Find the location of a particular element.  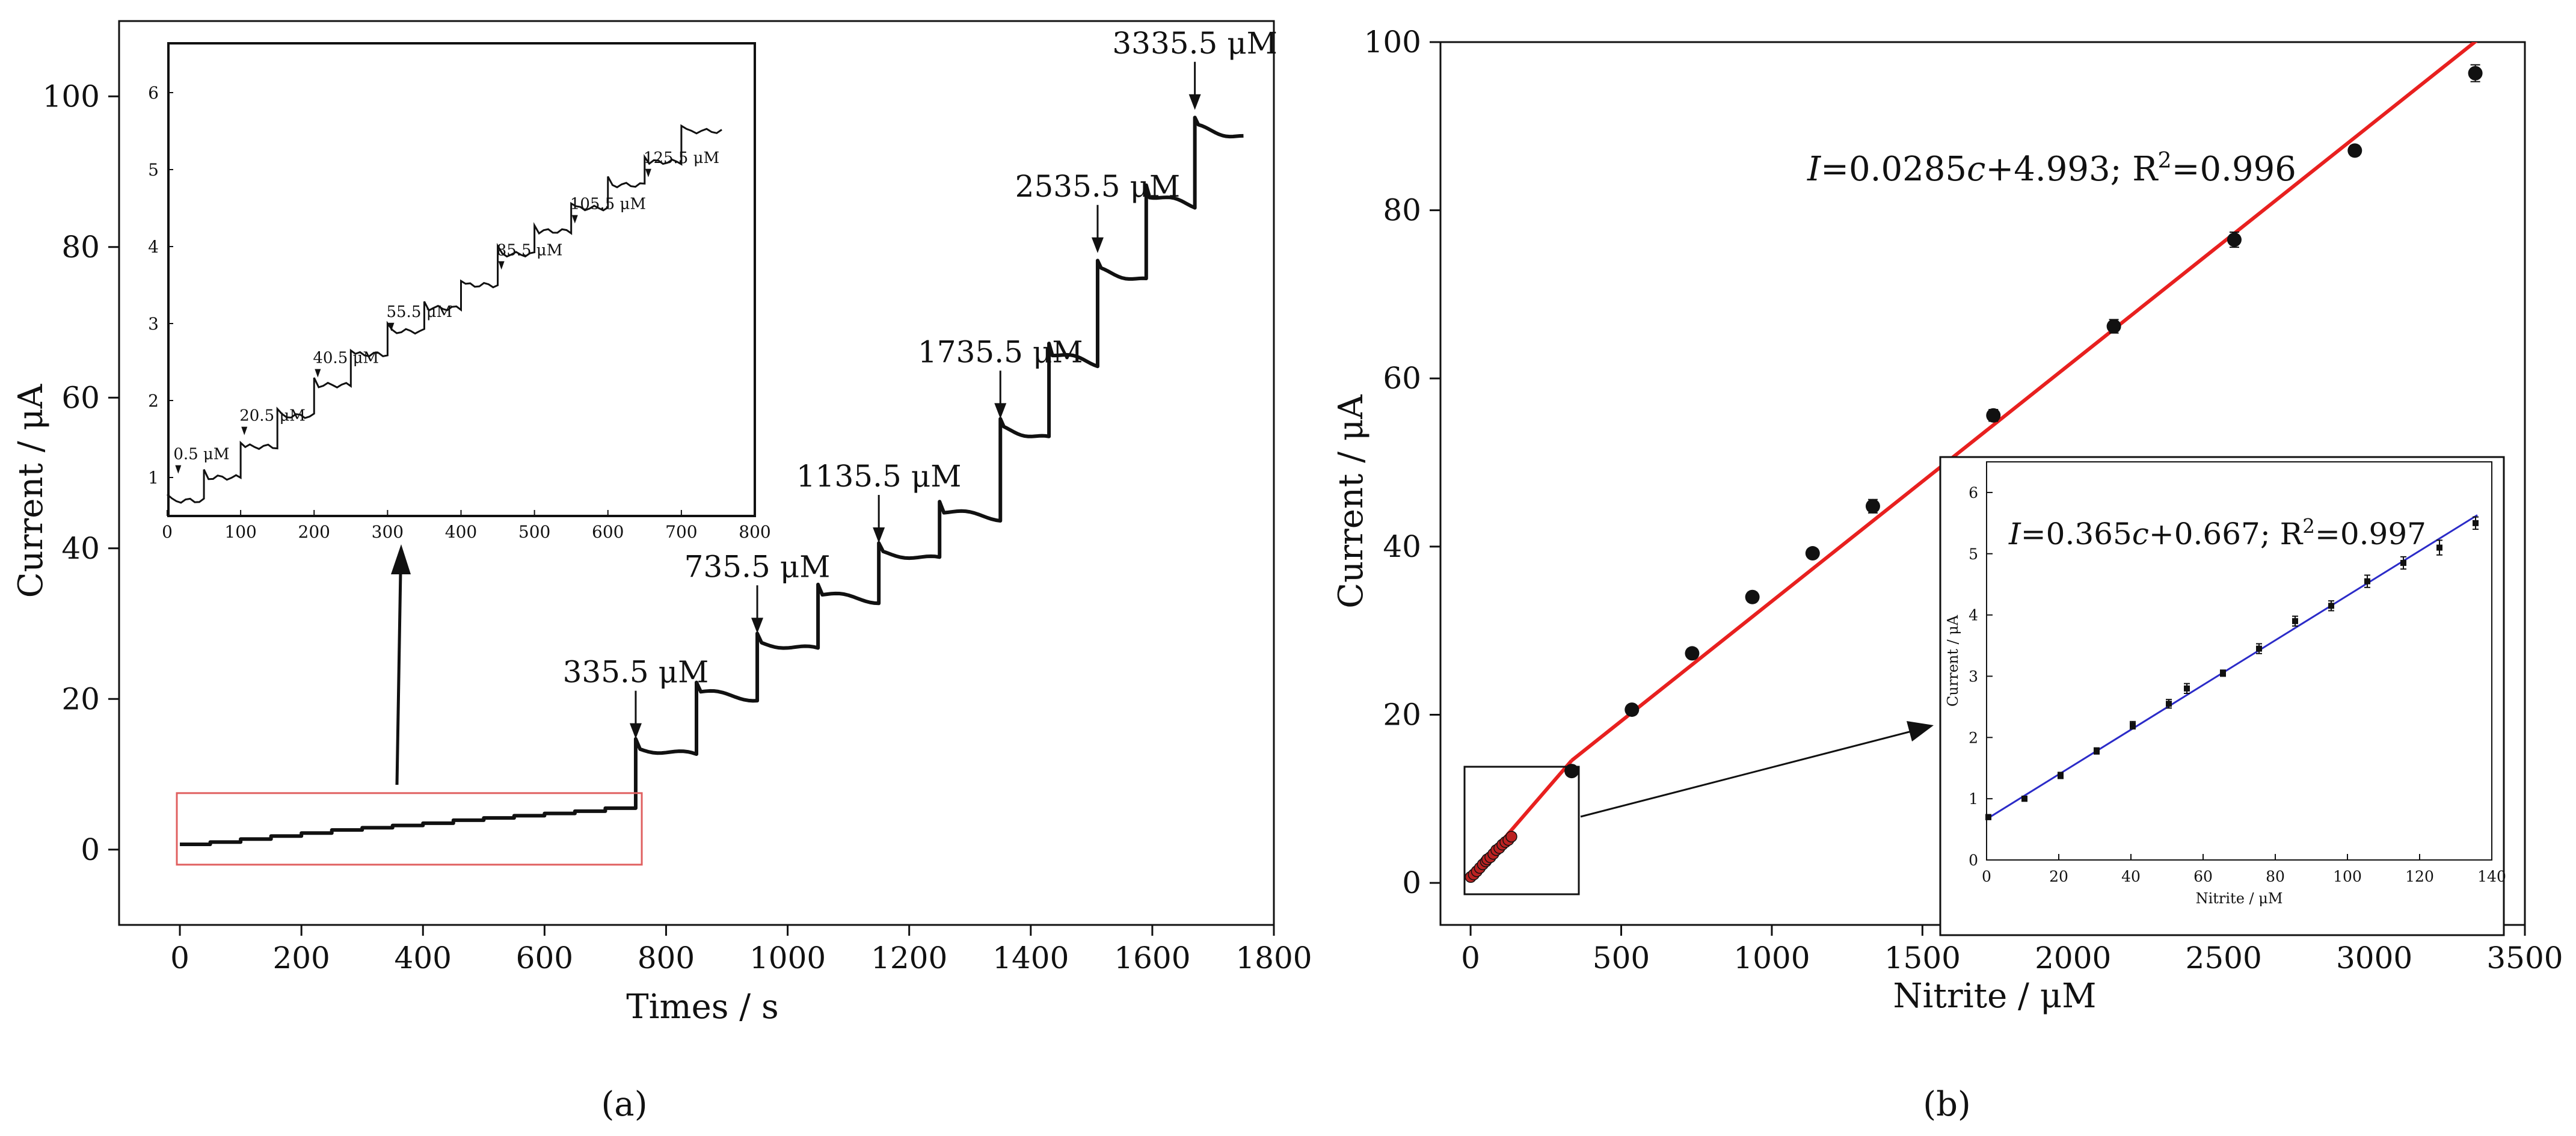

inset-y-tick-label: 3 is located at coordinates (153, 324).